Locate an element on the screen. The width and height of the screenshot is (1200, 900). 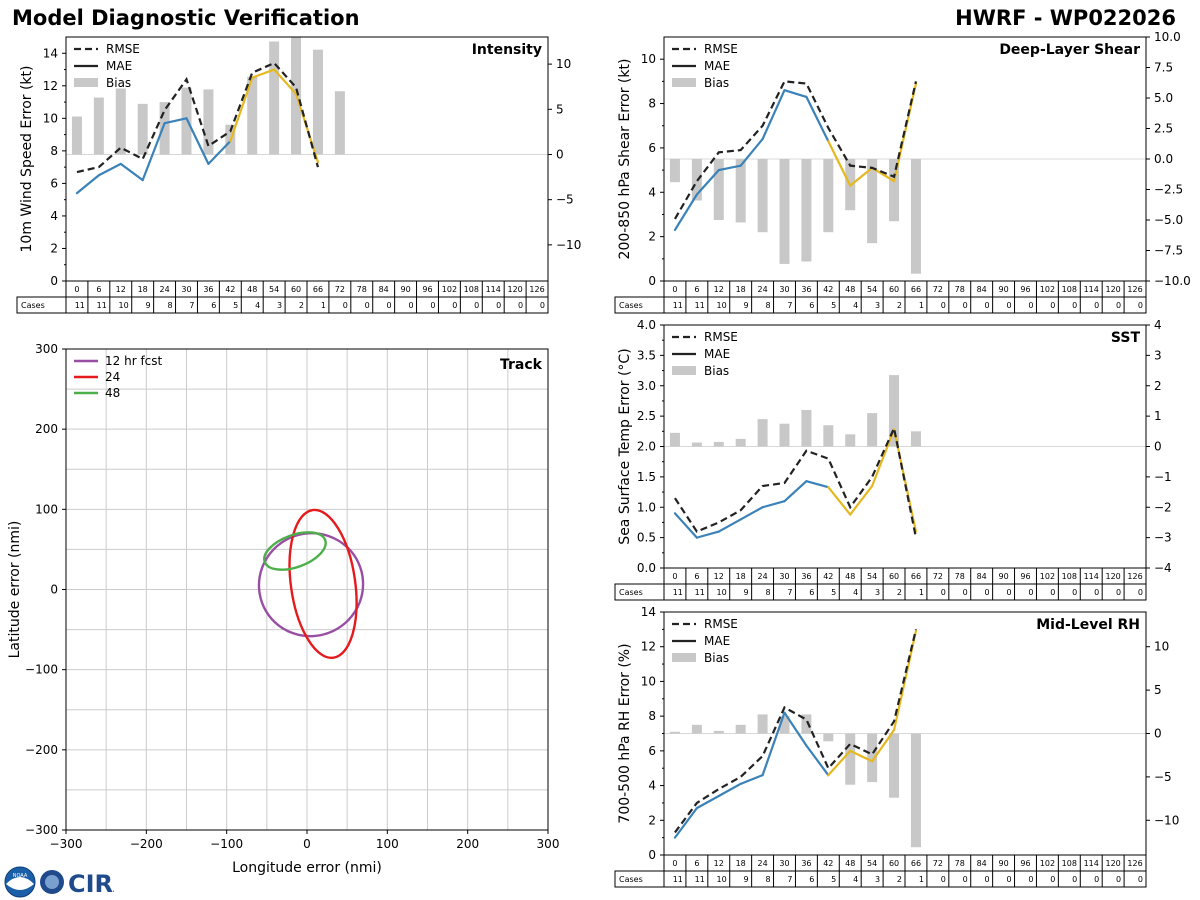
y2-tick-label: −3 is located at coordinates (1163, 538).